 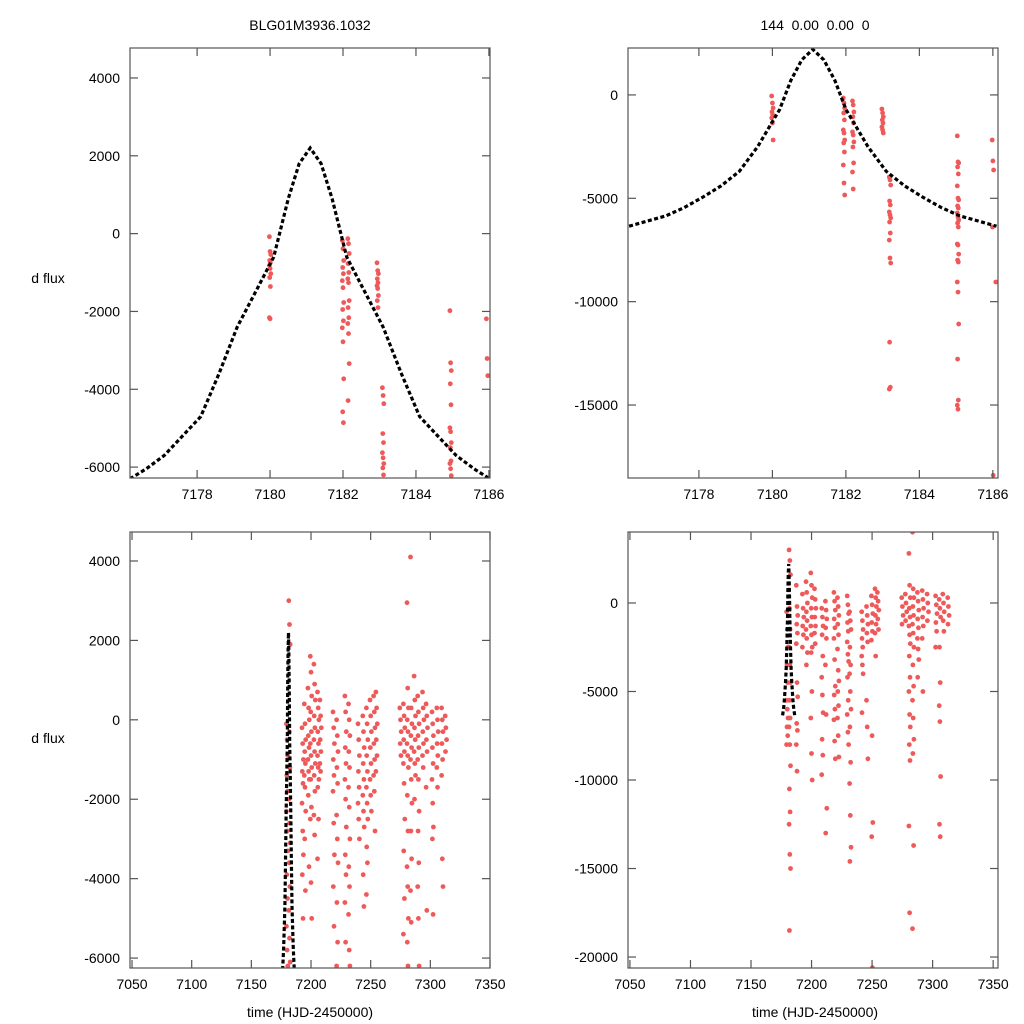 What do you see at coordinates (872, 984) in the screenshot?
I see `x-tick-label: 7250` at bounding box center [872, 984].